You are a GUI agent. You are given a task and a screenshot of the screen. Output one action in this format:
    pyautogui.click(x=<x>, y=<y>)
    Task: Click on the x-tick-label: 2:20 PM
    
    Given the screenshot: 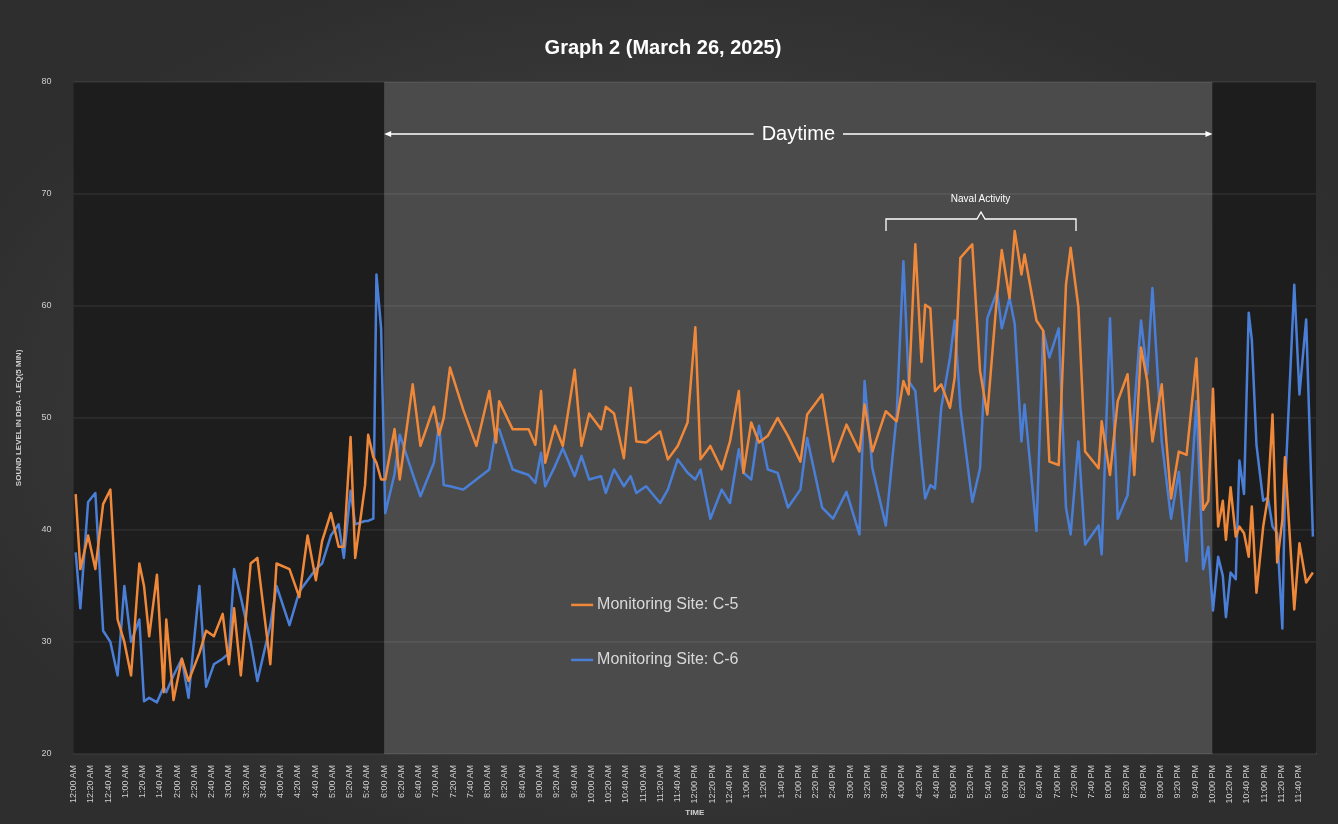 What is the action you would take?
    pyautogui.click(x=815, y=781)
    